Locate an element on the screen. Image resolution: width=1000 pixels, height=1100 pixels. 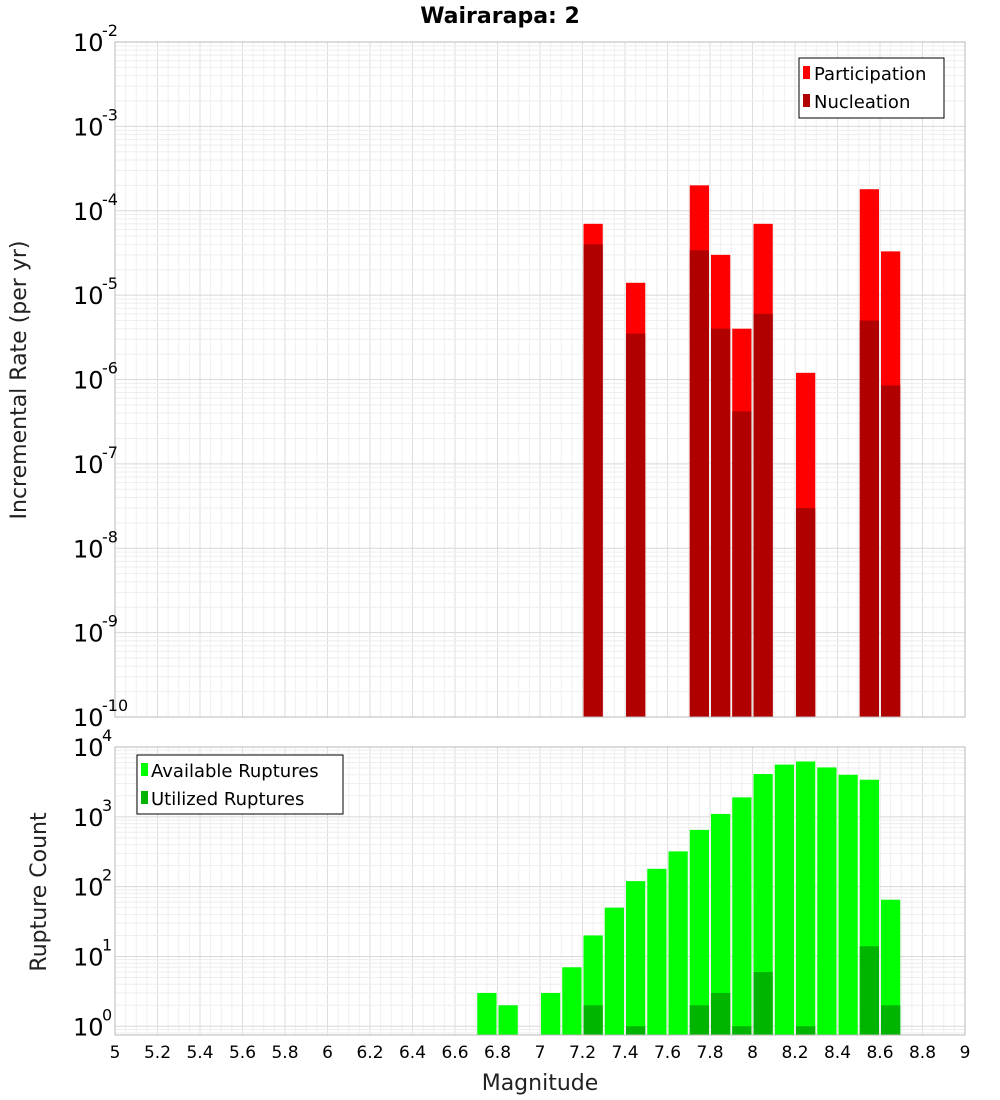
chart-title: Wairarapa: 2 is located at coordinates (500, 16).